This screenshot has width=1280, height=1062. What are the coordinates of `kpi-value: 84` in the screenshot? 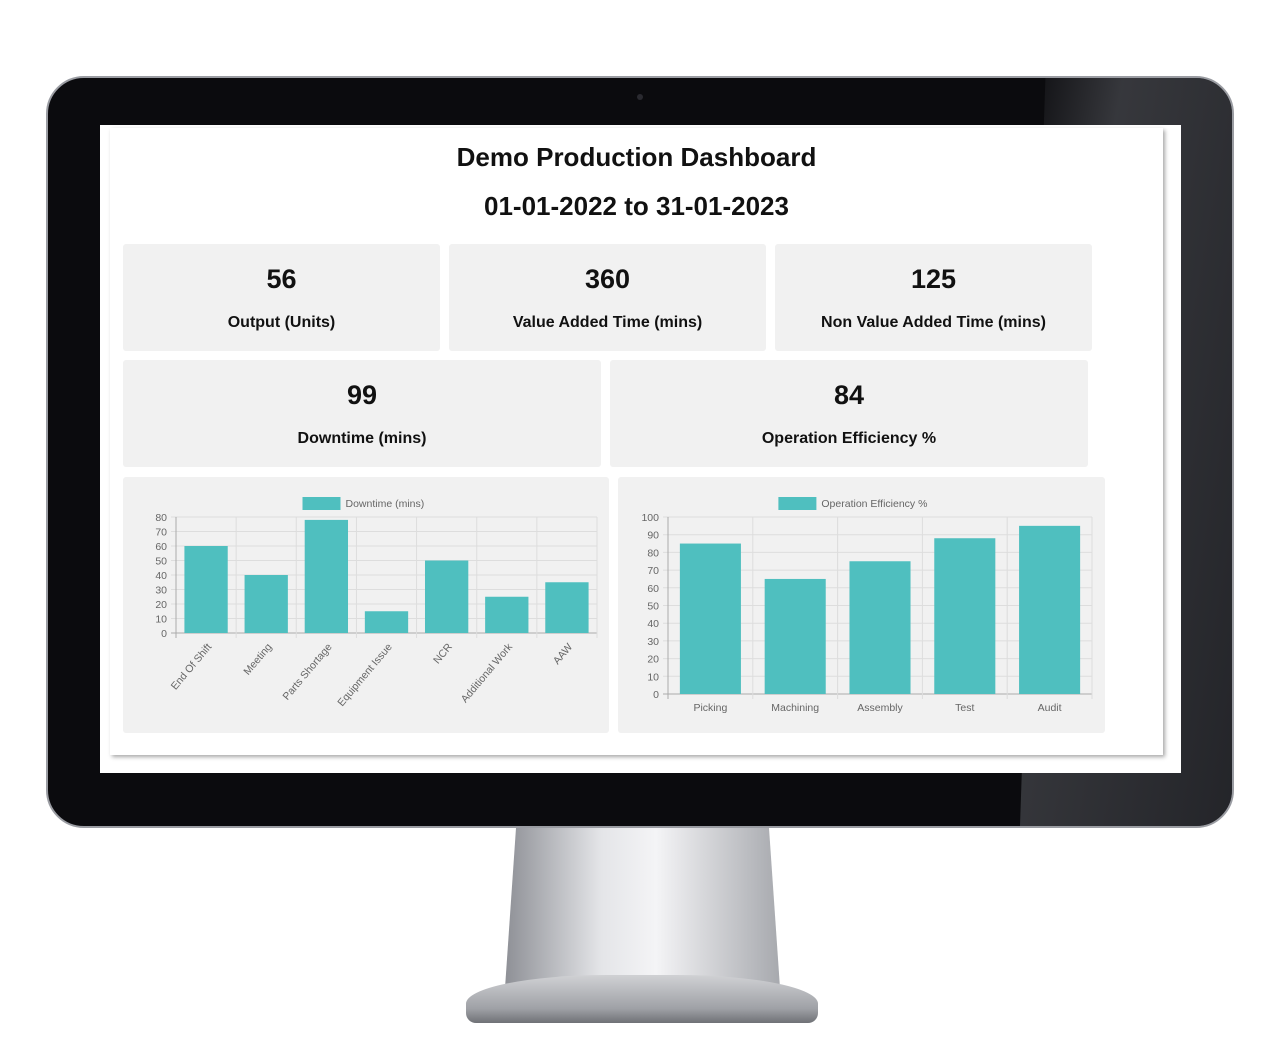 It's located at (849, 395).